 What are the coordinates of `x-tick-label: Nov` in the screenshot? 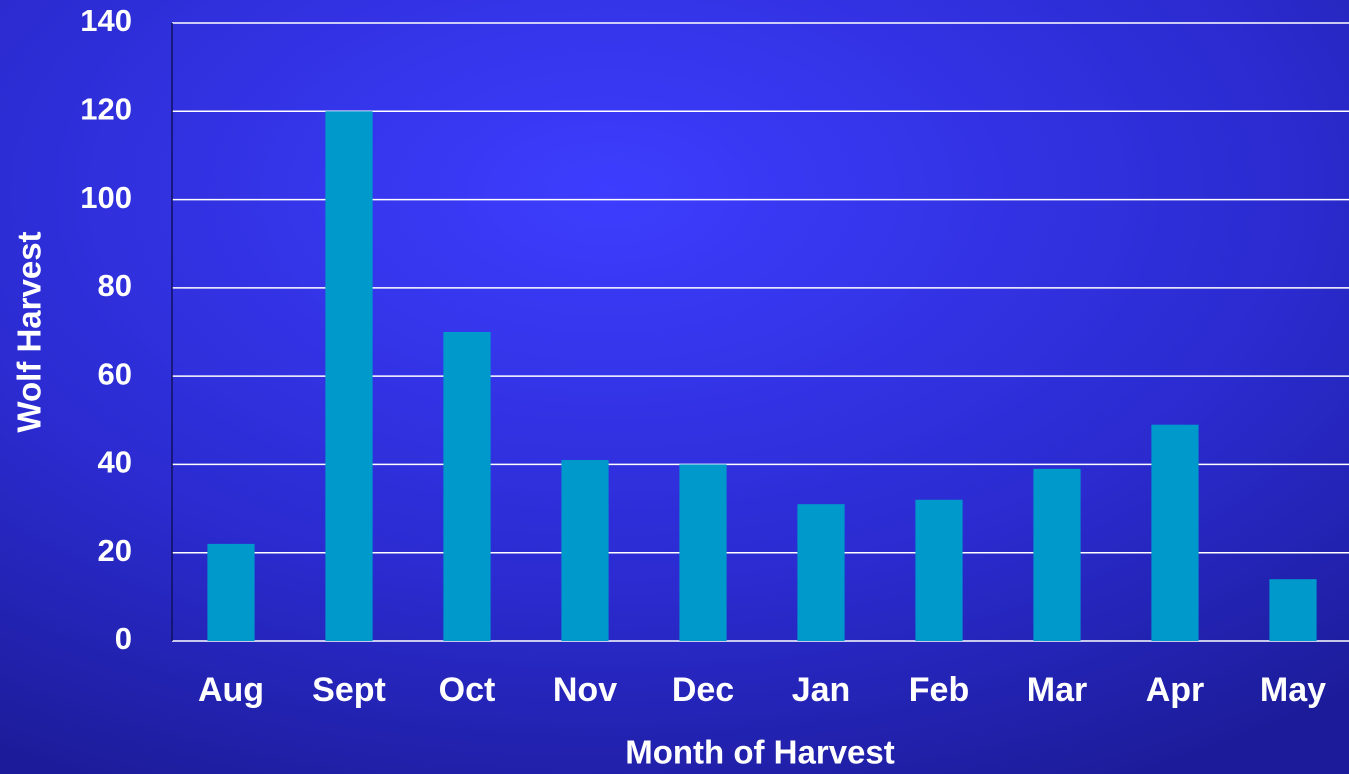 It's located at (585, 690).